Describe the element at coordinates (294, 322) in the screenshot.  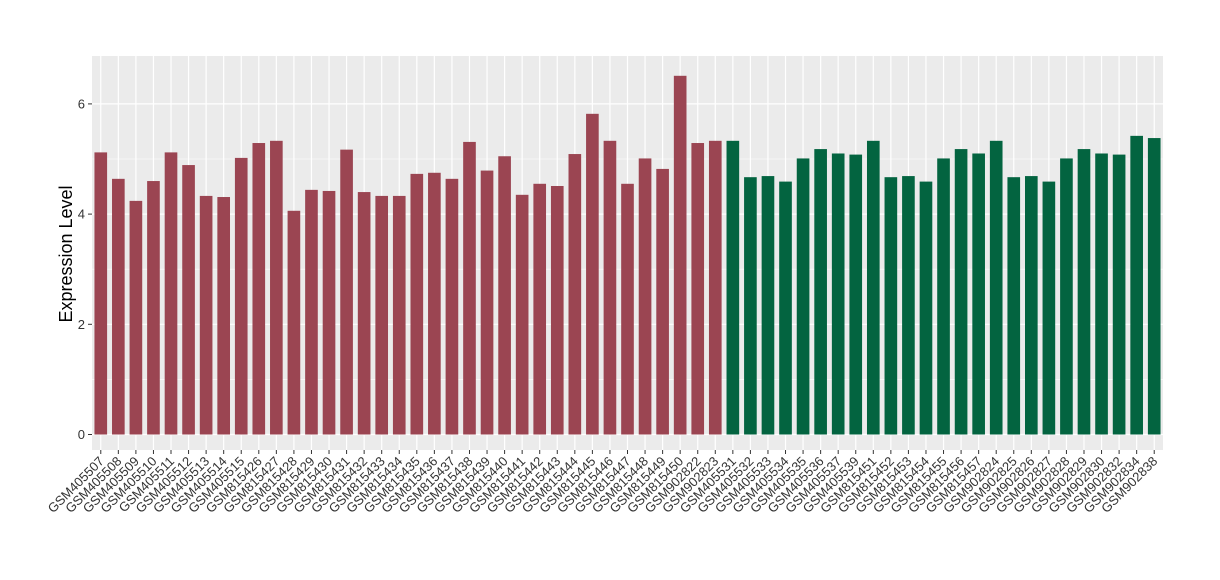
I see `bar-GSM815428` at that location.